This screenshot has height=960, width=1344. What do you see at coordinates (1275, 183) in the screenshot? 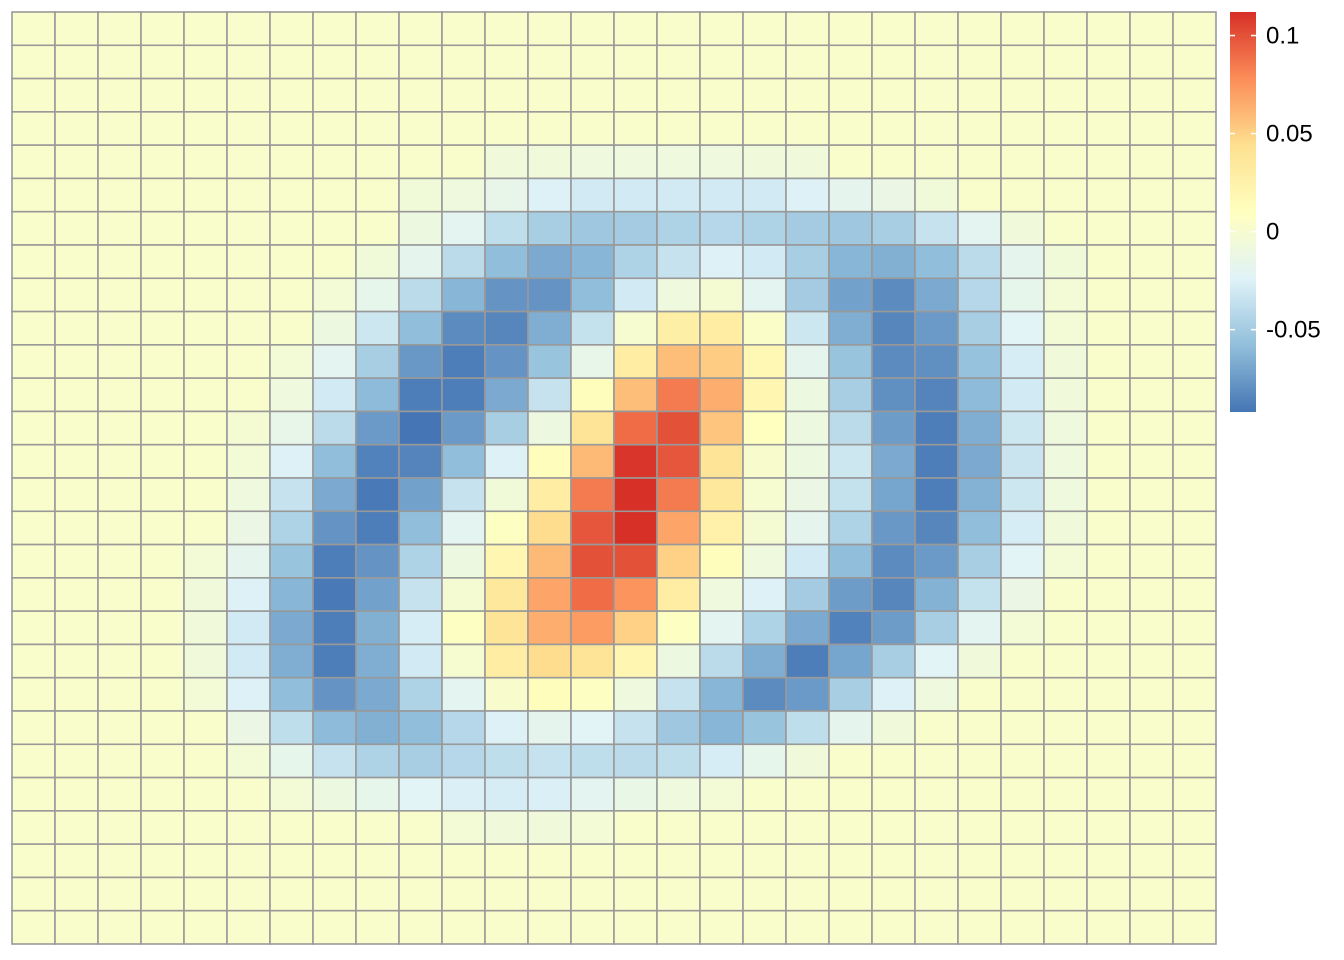
I see `colorbar-ticks: 0.1 0.05 0 -0.05` at bounding box center [1275, 183].